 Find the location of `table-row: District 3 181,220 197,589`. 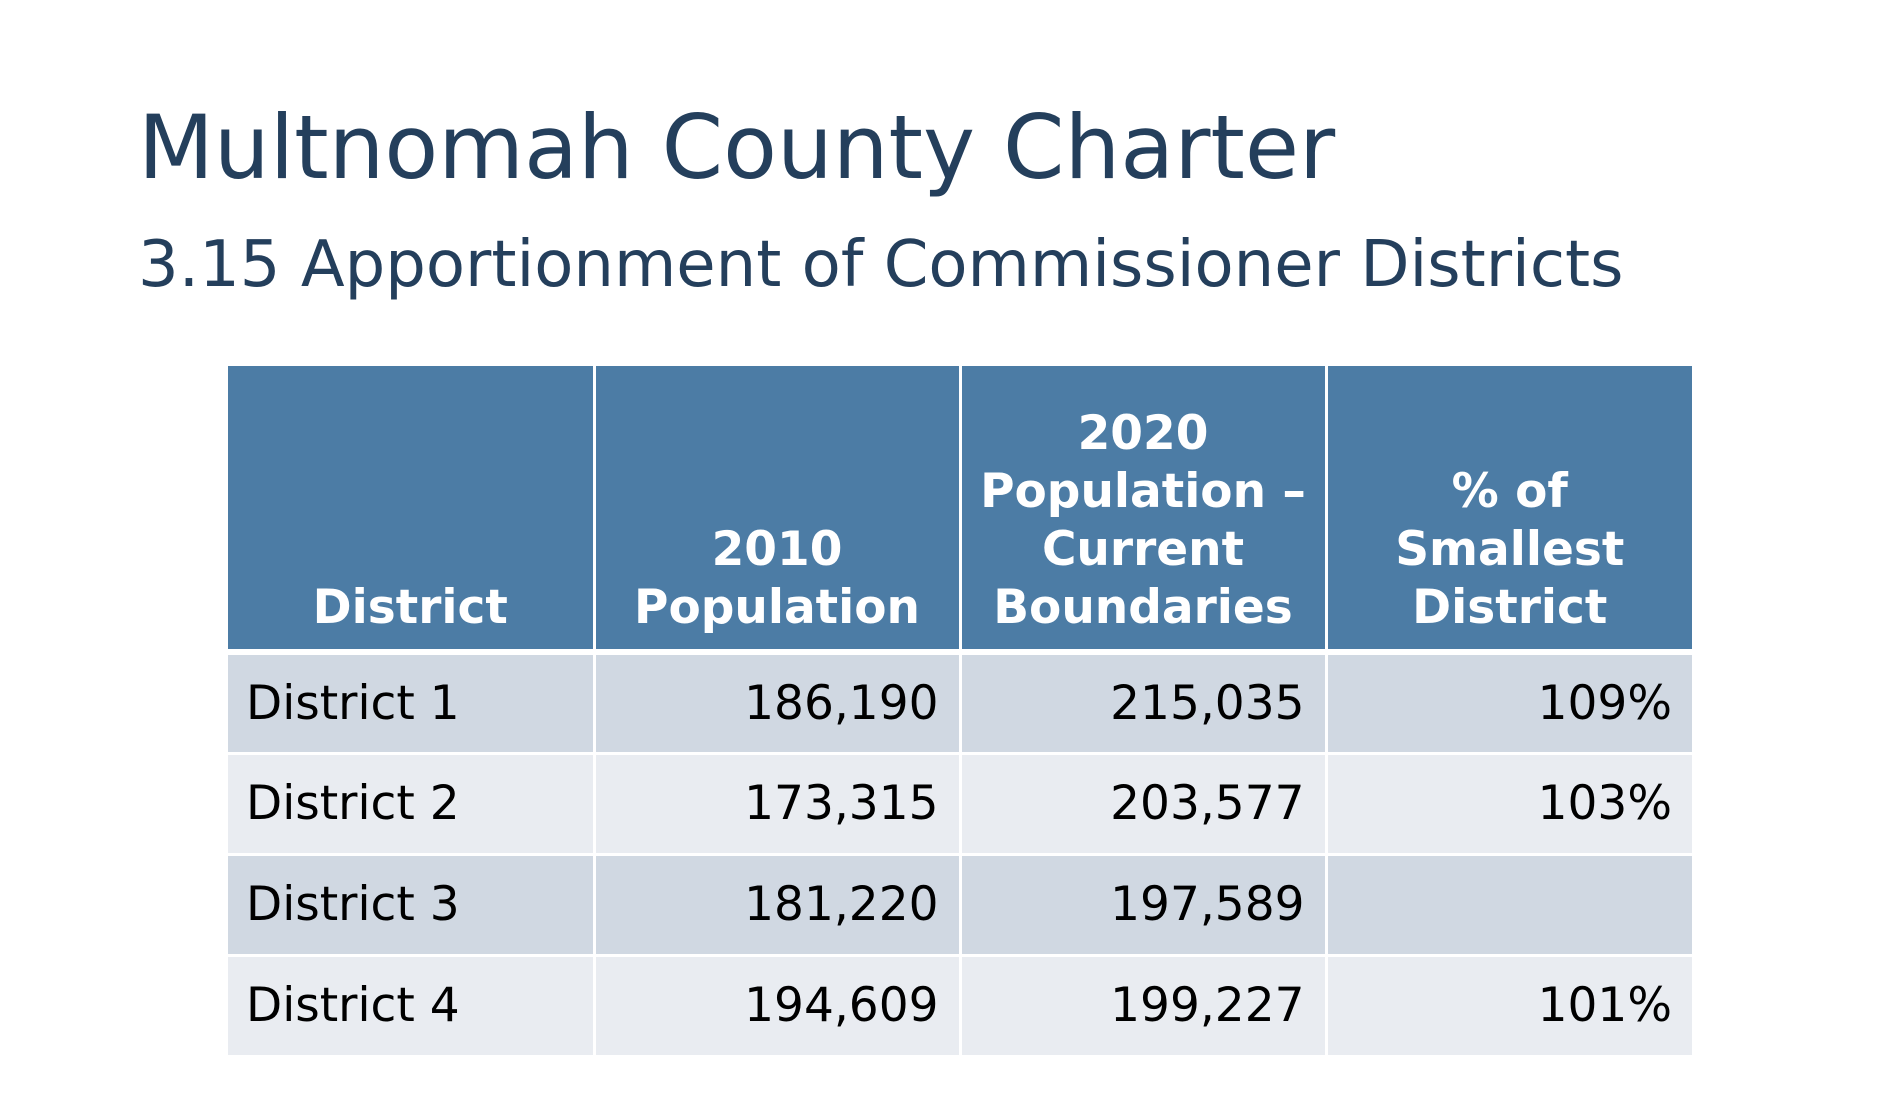

table-row: District 3 181,220 197,589 is located at coordinates (960, 905).